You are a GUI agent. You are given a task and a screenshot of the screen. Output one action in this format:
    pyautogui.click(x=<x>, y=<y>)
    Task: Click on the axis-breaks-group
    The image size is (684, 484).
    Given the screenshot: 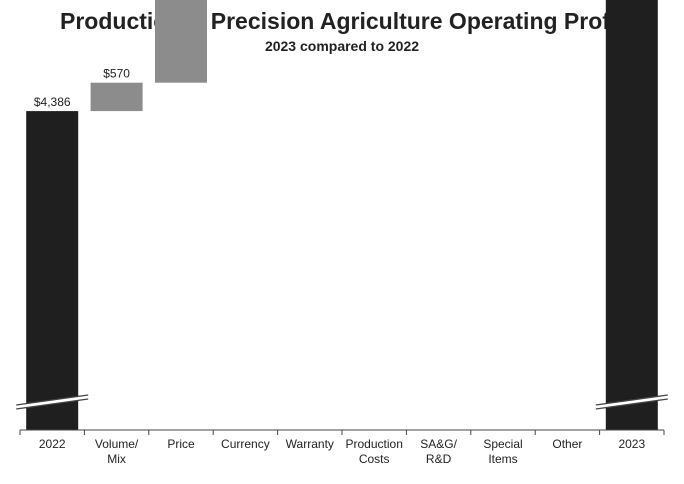 What is the action you would take?
    pyautogui.click(x=342, y=402)
    